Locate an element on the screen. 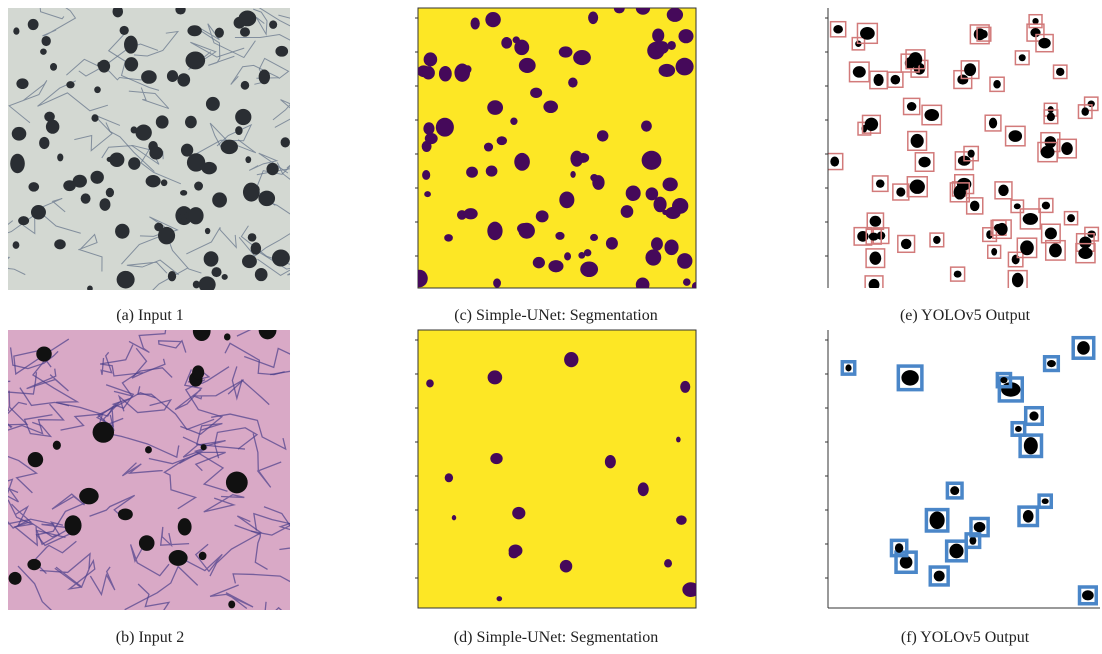 This screenshot has height=654, width=1102. caption: (b) Input 2 is located at coordinates (150, 637).